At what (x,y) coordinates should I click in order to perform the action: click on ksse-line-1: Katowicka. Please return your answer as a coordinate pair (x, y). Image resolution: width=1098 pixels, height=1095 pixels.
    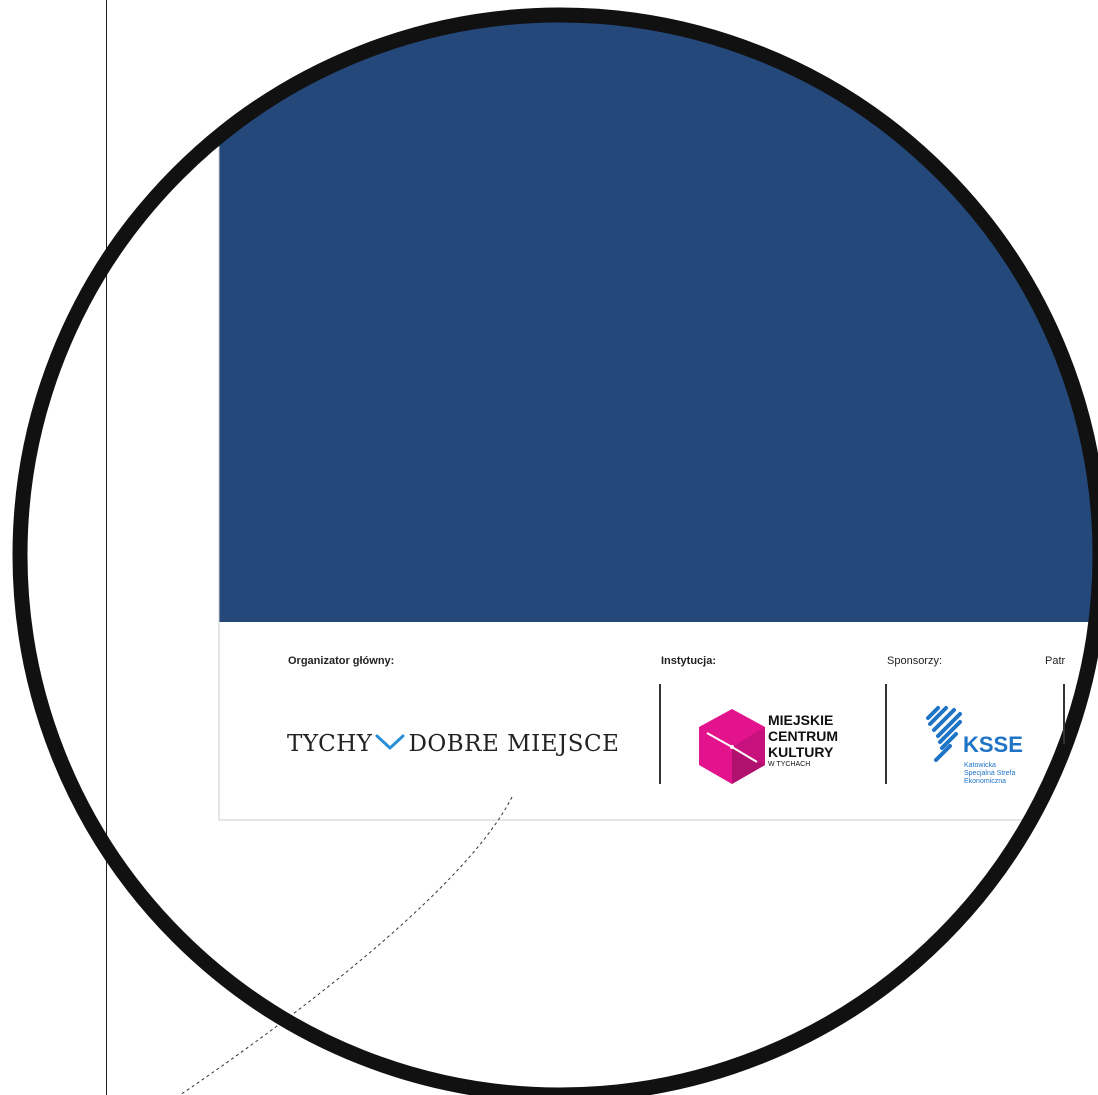
    Looking at the image, I should click on (980, 765).